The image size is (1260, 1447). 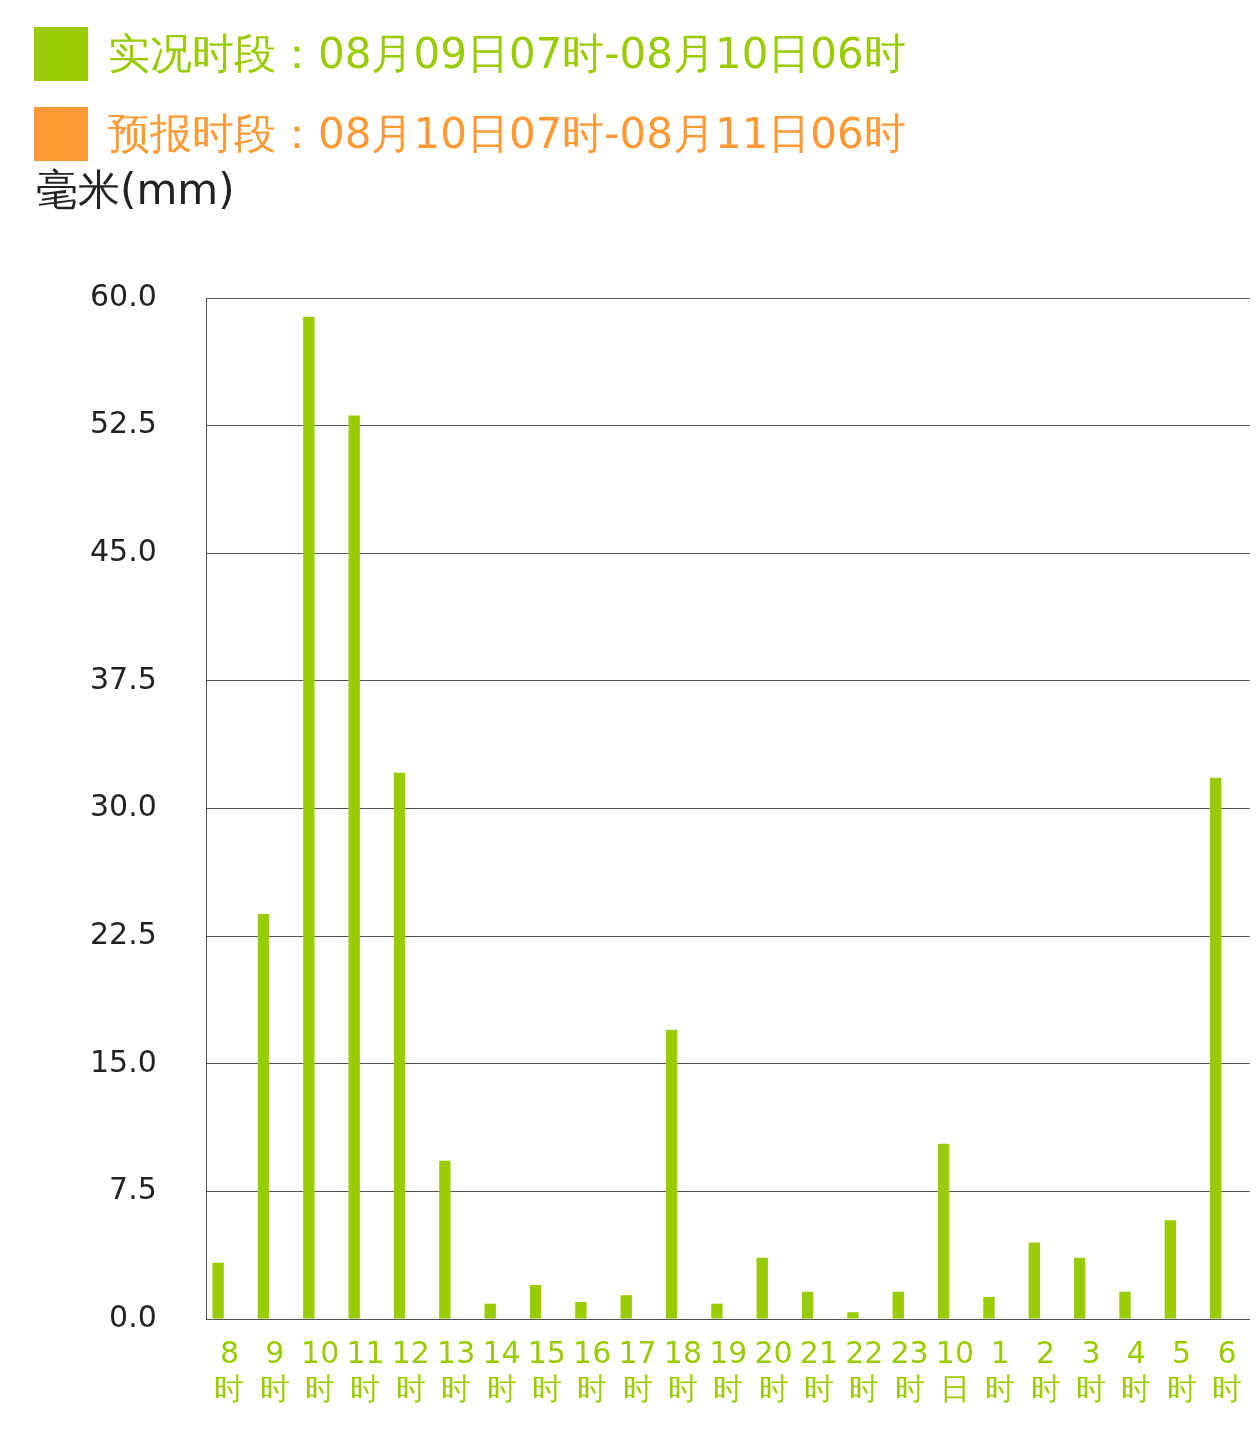 I want to click on y-tick-label: 0.0, so click(x=133, y=1316).